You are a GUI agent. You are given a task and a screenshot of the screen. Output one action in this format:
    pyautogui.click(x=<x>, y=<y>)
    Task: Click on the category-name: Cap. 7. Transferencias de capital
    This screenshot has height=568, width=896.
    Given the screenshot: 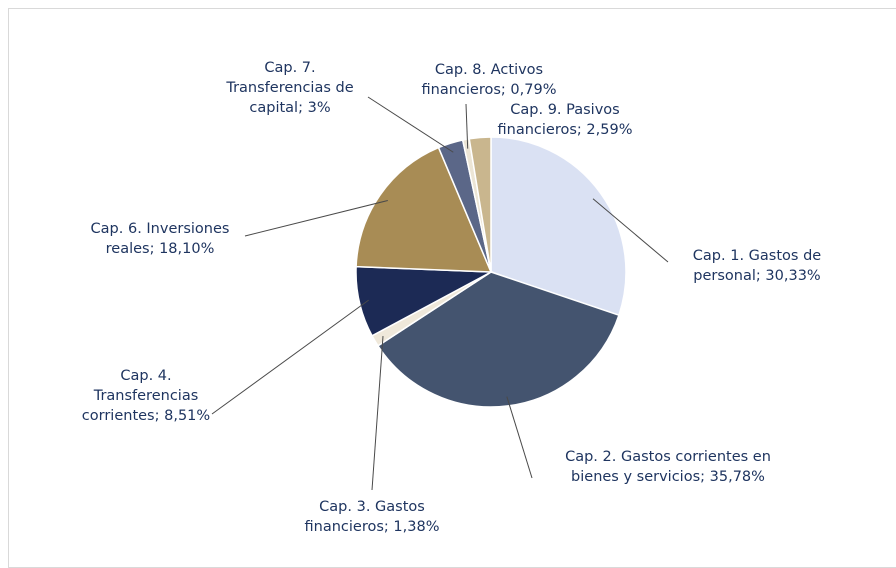 What is the action you would take?
    pyautogui.click(x=290, y=88)
    